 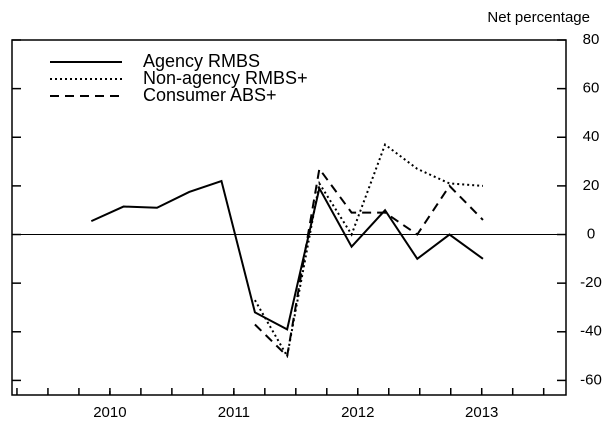 I want to click on y-tick-label: 0, so click(x=591, y=233).